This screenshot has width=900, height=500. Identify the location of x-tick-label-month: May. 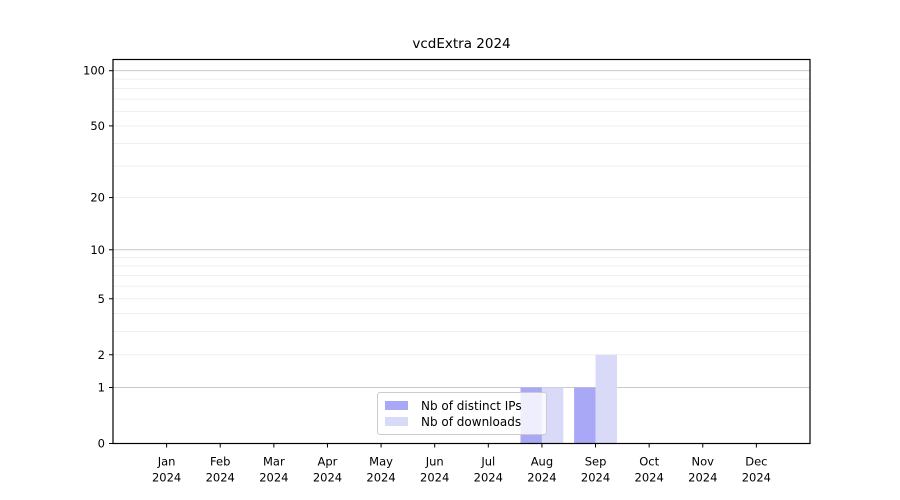
(381, 462).